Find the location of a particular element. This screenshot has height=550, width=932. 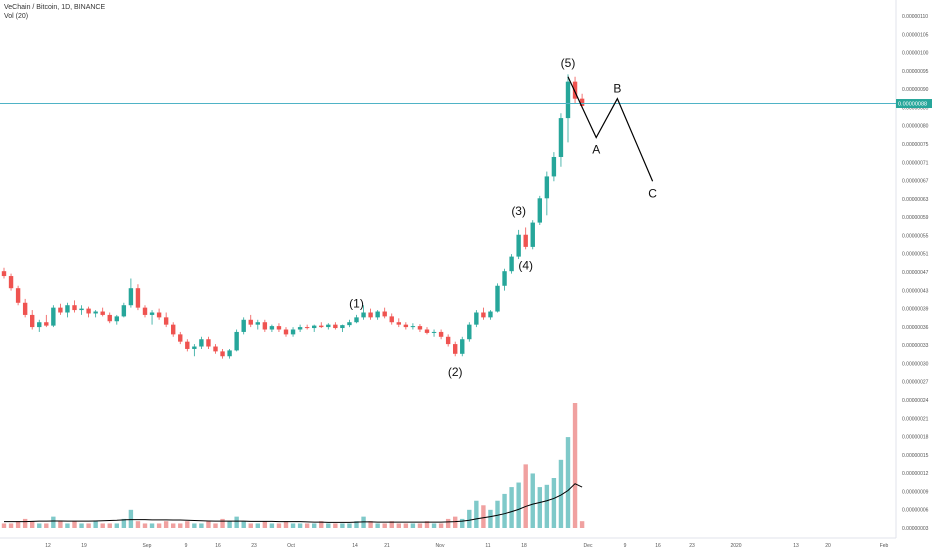

price-tick-label: 0.00000100 is located at coordinates (915, 54).